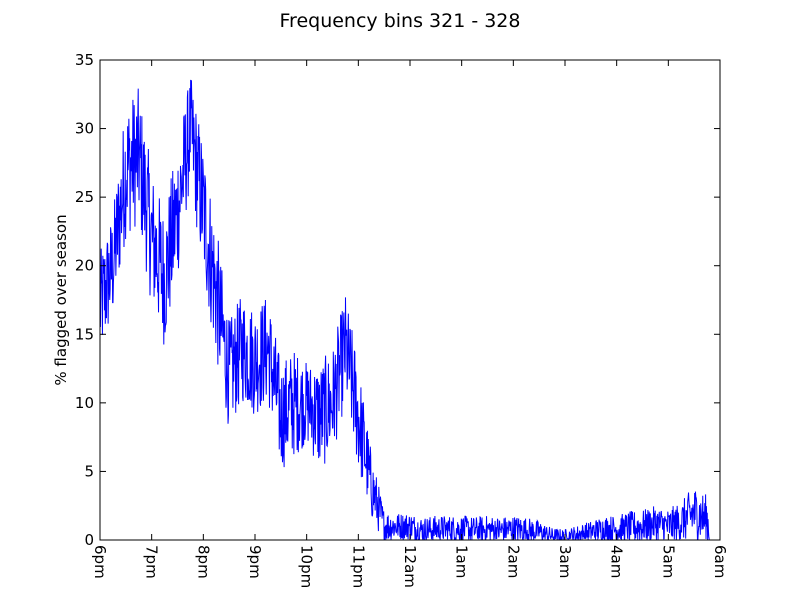  Describe the element at coordinates (513, 561) in the screenshot. I see `x-tick-label: 2am` at that location.